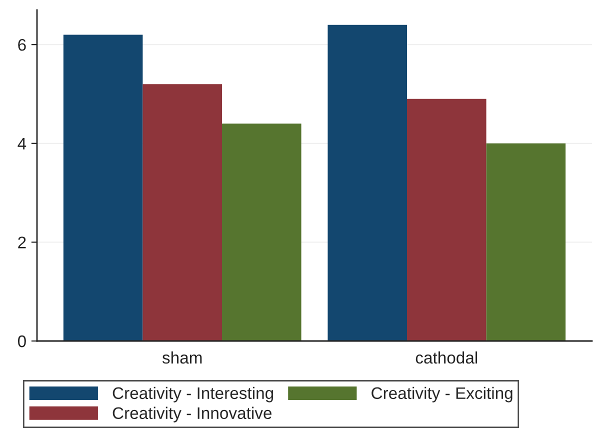  What do you see at coordinates (22, 341) in the screenshot?
I see `y-tick-label: 0` at bounding box center [22, 341].